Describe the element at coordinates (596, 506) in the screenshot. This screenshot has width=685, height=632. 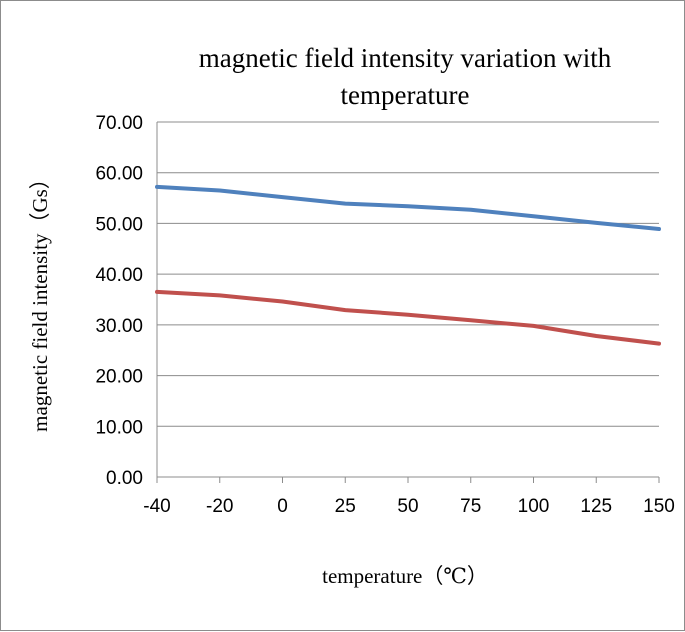
I see `x-tick-label: 125` at that location.